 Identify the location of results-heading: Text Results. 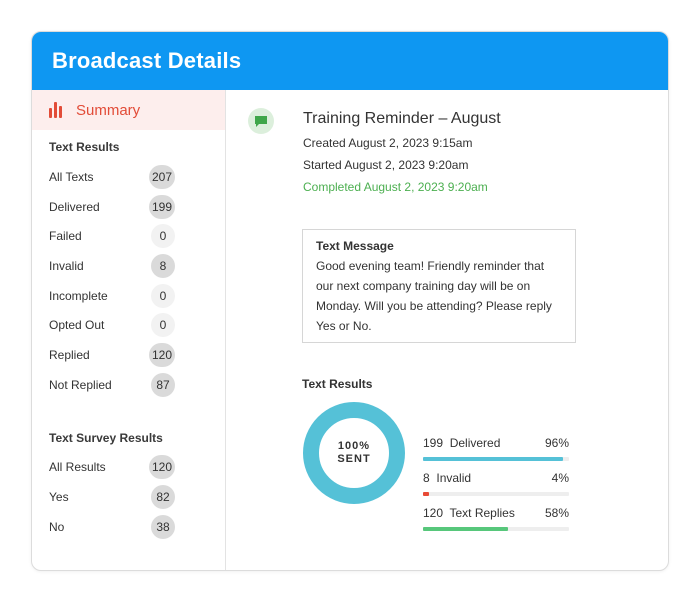
(337, 384).